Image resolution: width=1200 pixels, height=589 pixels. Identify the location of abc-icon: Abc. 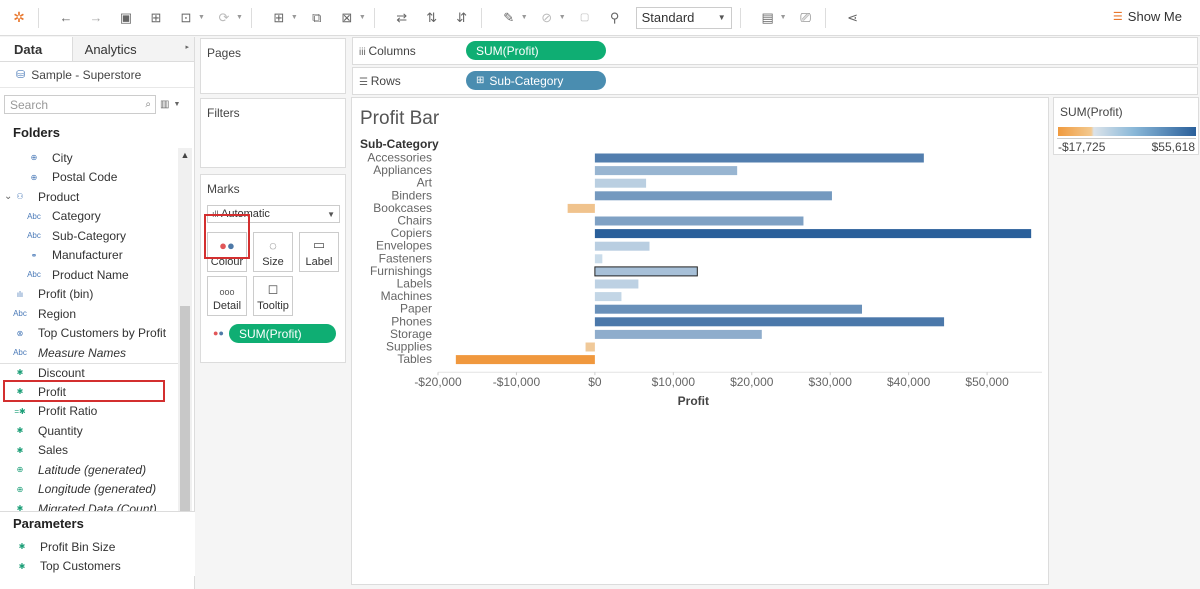
(20, 353).